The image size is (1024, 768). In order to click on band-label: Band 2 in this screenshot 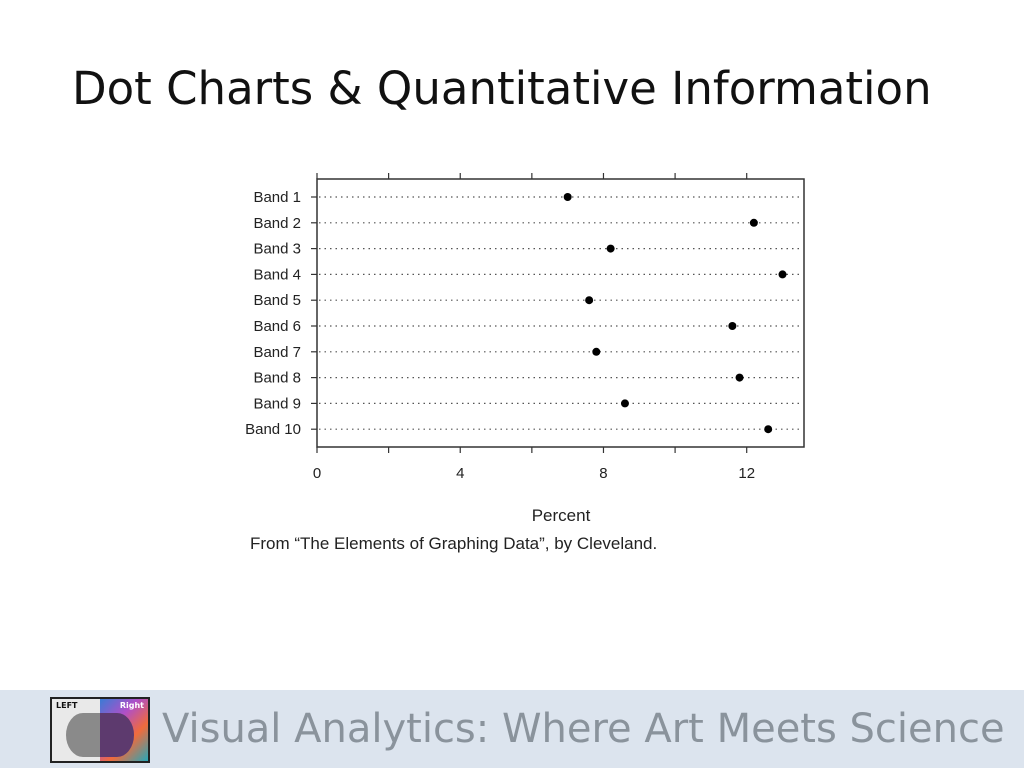, I will do `click(277, 223)`.